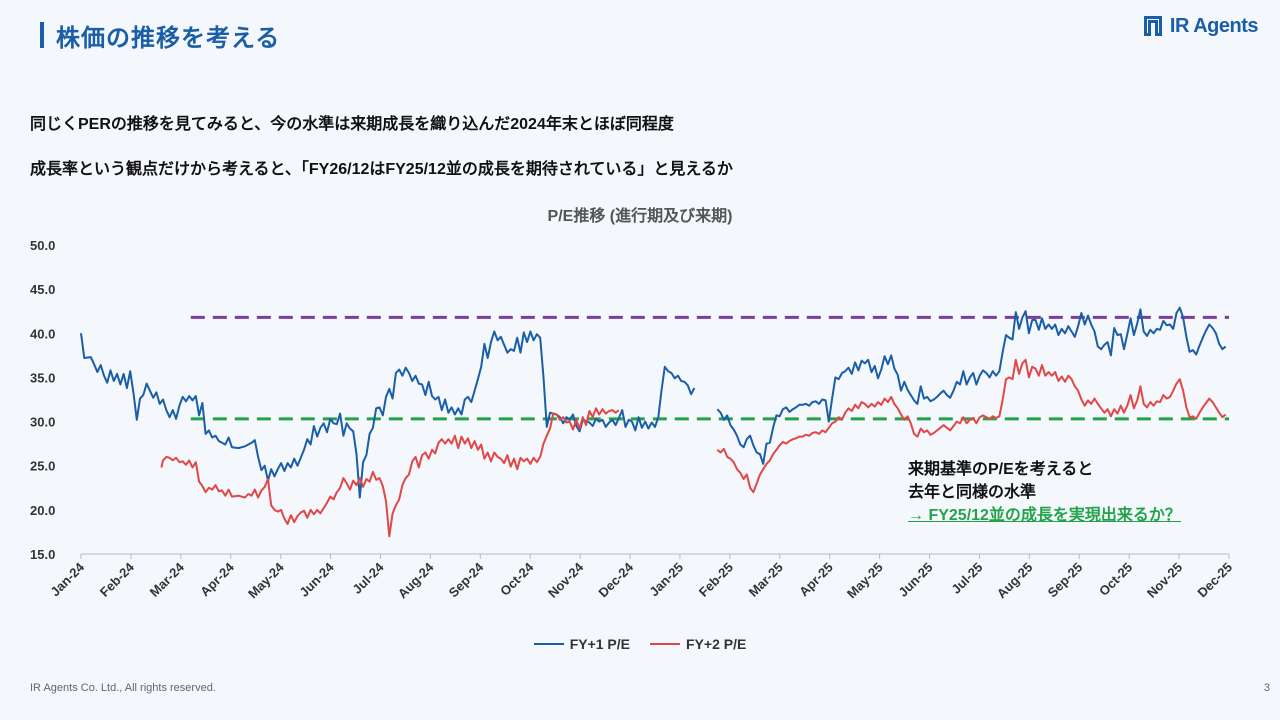 Image resolution: width=1280 pixels, height=720 pixels. What do you see at coordinates (466, 579) in the screenshot?
I see `x-tick-label: Sep-24` at bounding box center [466, 579].